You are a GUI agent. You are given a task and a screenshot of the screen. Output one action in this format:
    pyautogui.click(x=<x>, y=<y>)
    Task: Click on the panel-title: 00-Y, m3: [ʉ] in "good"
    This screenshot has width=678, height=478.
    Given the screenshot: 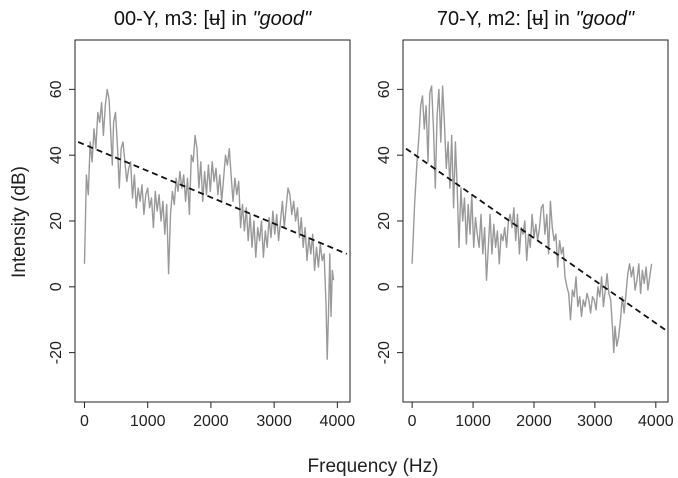 What is the action you would take?
    pyautogui.click(x=213, y=19)
    